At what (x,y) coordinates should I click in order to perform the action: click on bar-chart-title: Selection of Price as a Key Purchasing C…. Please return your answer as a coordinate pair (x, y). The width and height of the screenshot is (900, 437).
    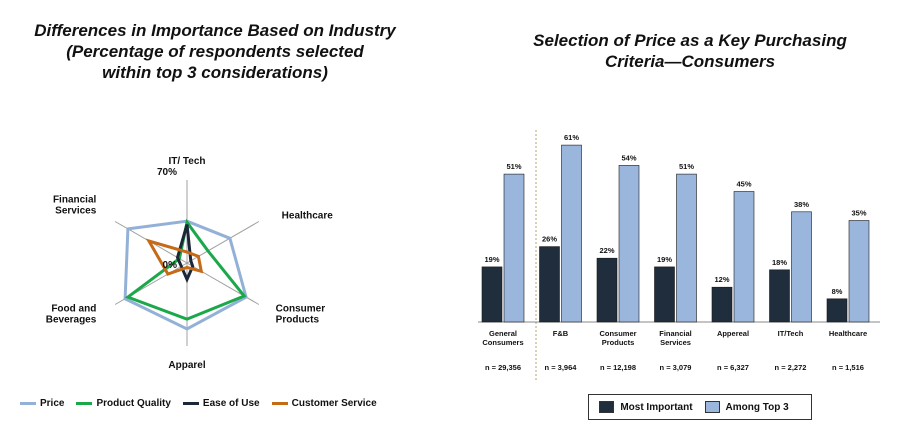
    Looking at the image, I should click on (690, 51).